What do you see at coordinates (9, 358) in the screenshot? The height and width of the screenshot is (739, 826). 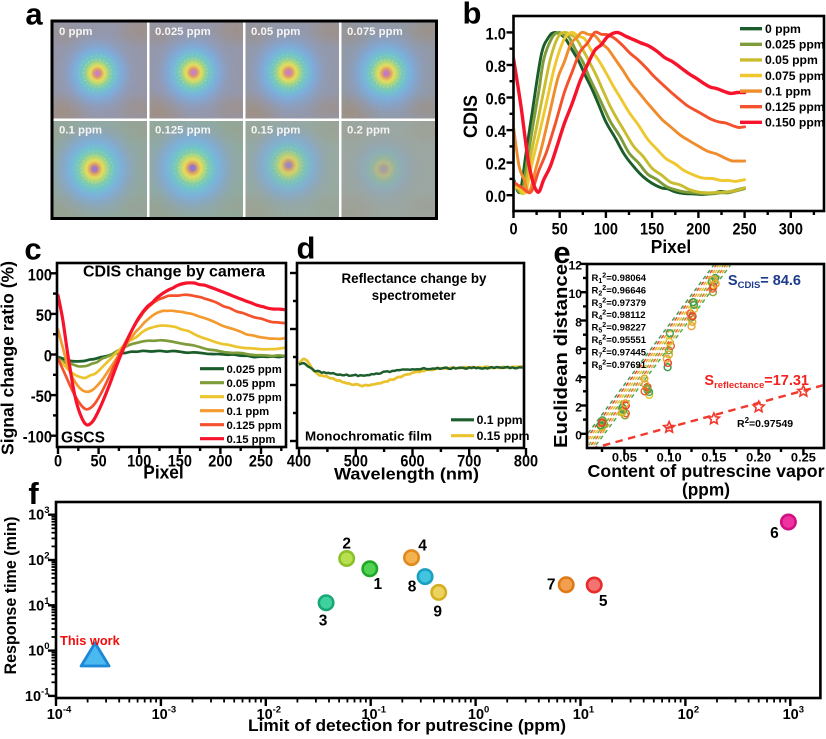 I see `svg-text: Signal change ratio (%)` at bounding box center [9, 358].